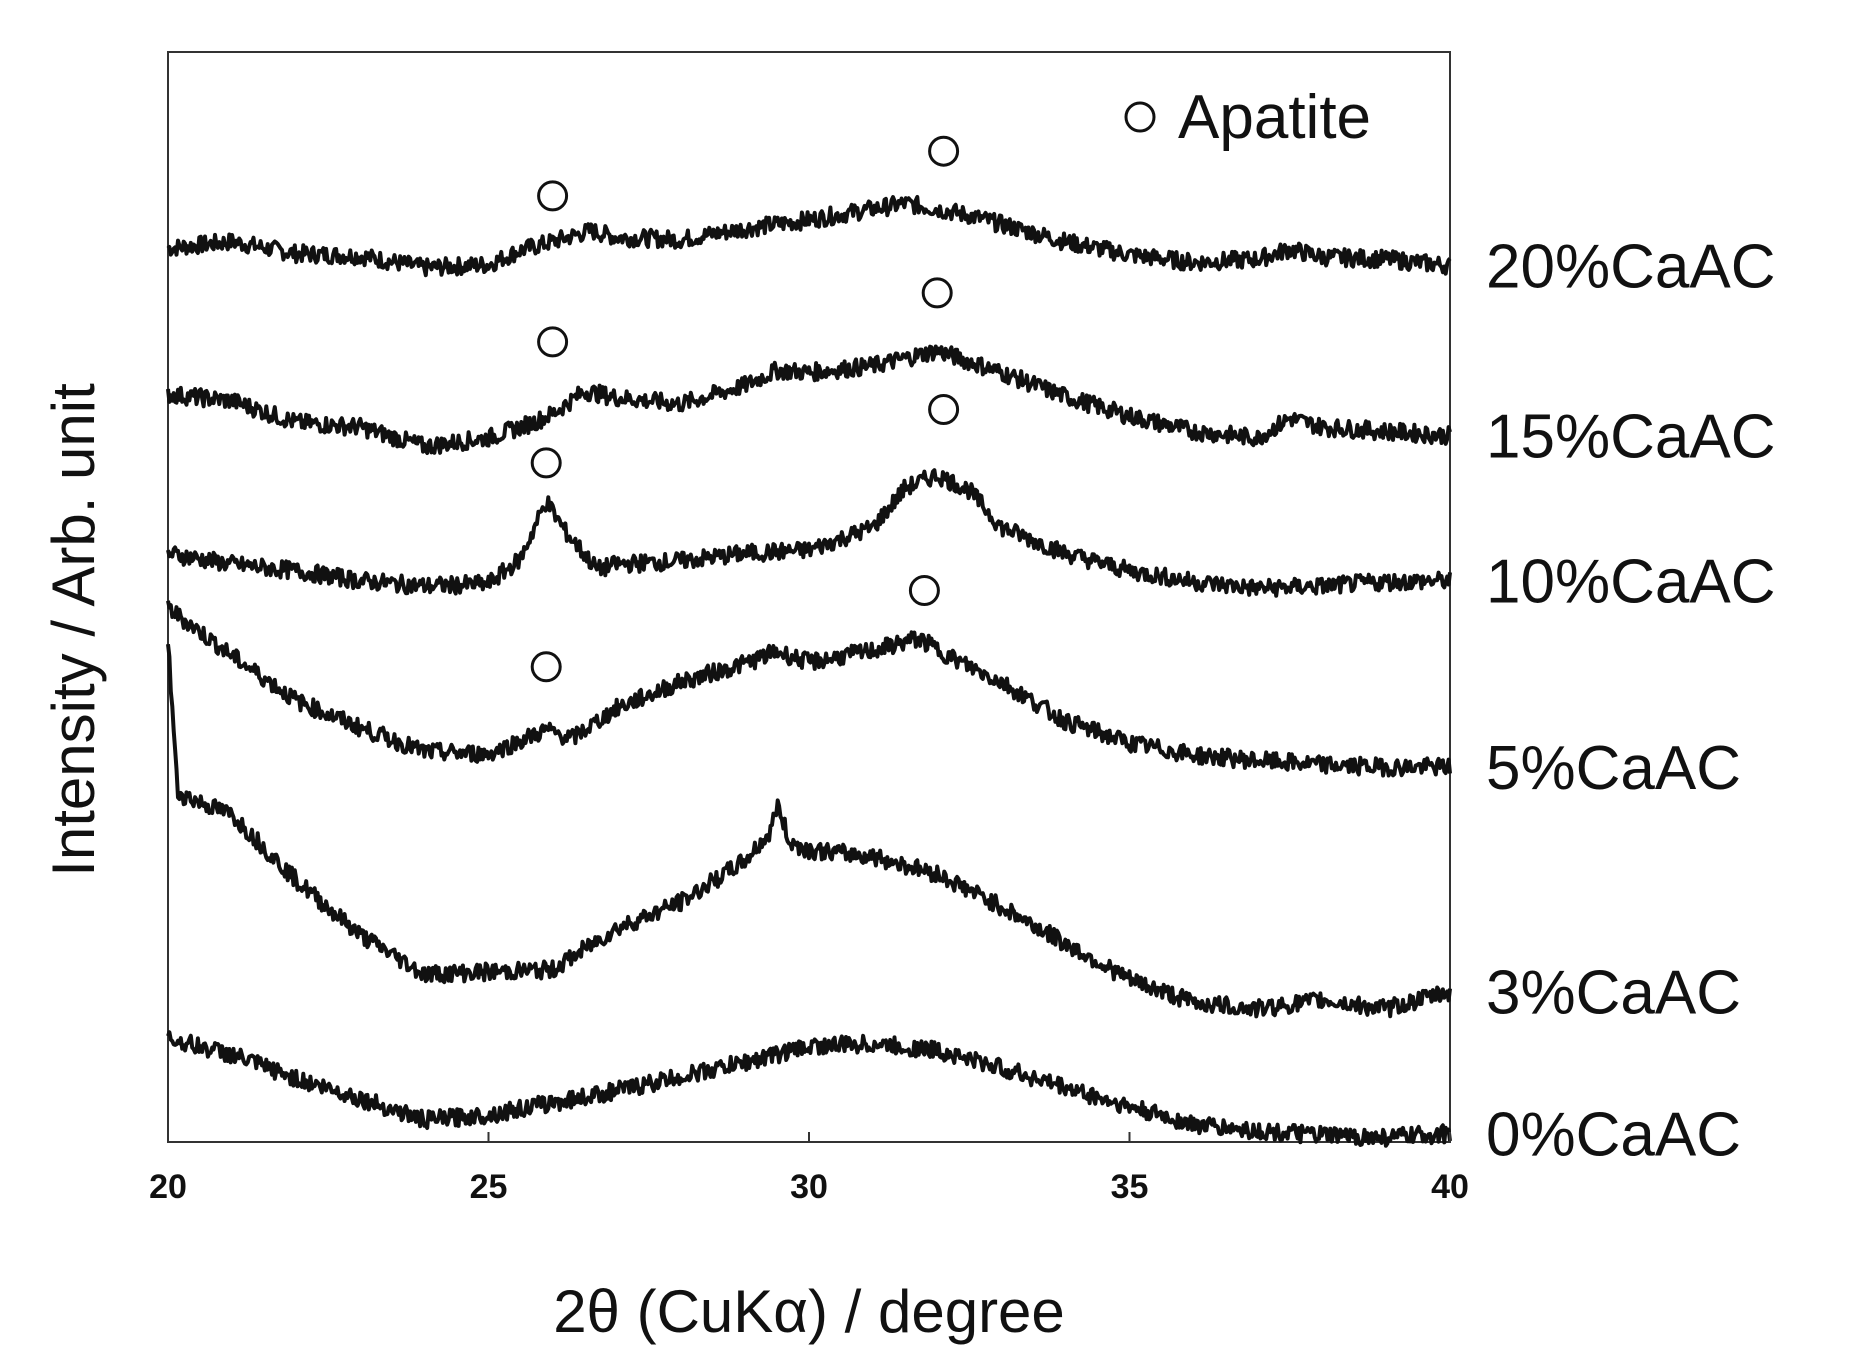  What do you see at coordinates (1613, 1134) in the screenshot?
I see `series-label-0%CaAC: 0%CaAC` at bounding box center [1613, 1134].